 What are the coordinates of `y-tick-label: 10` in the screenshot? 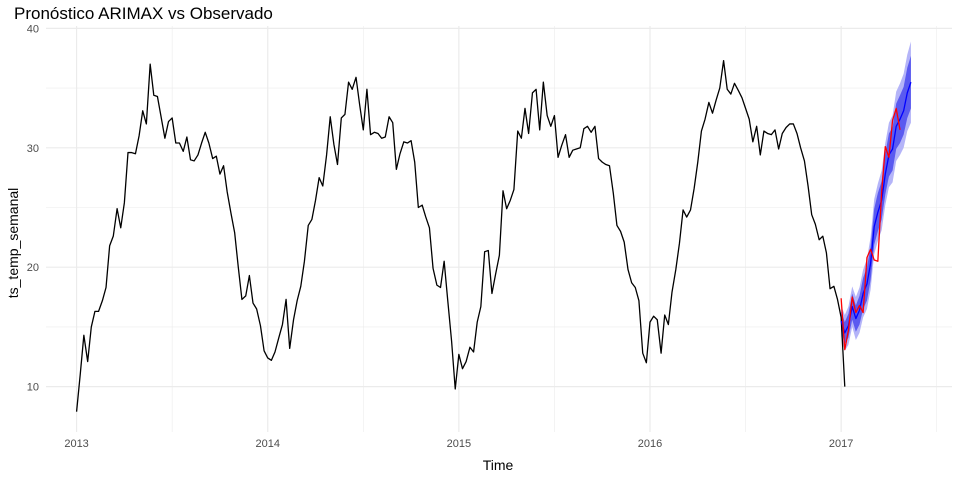 It's located at (33, 388).